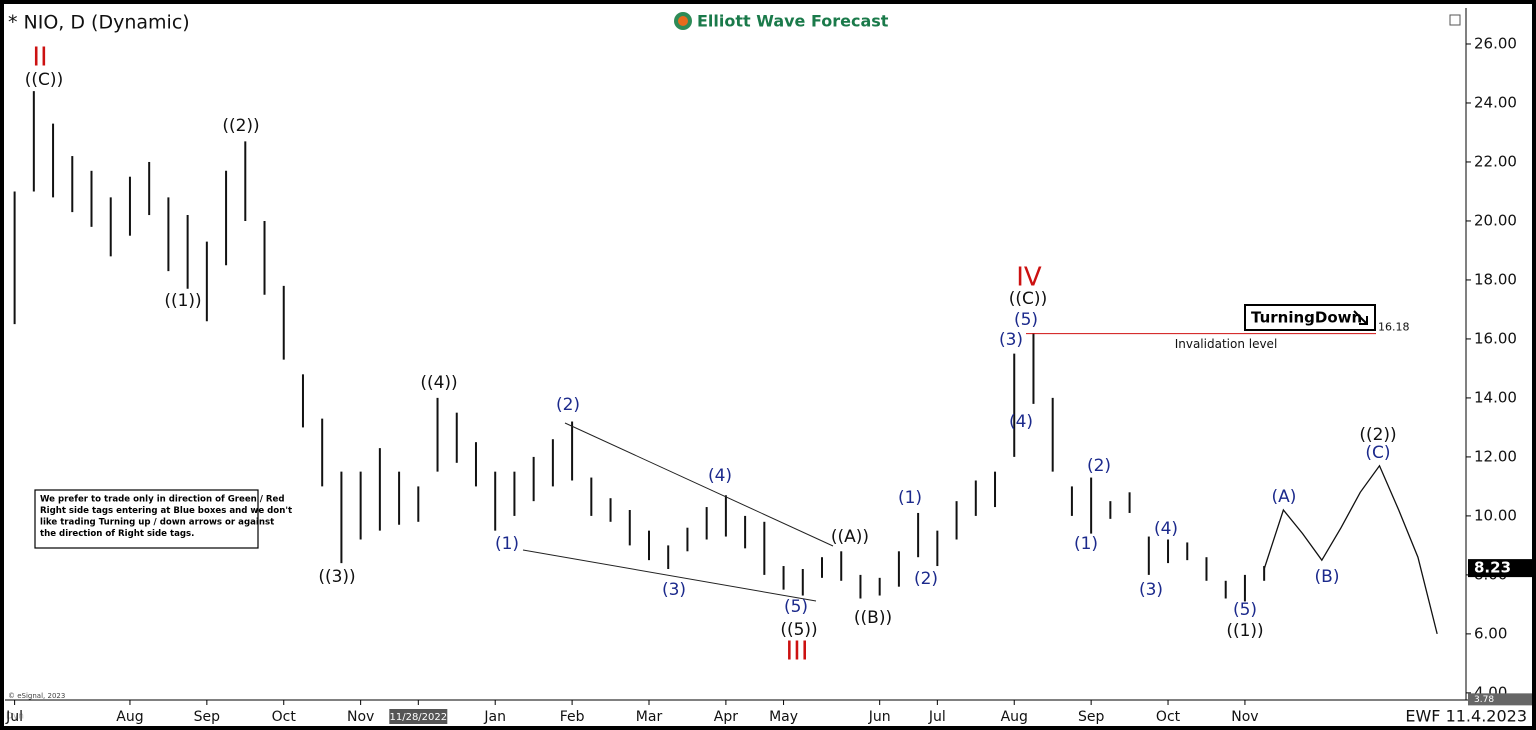 This screenshot has height=730, width=1536. What do you see at coordinates (572, 717) in the screenshot?
I see `x-tick-label: Feb` at bounding box center [572, 717].